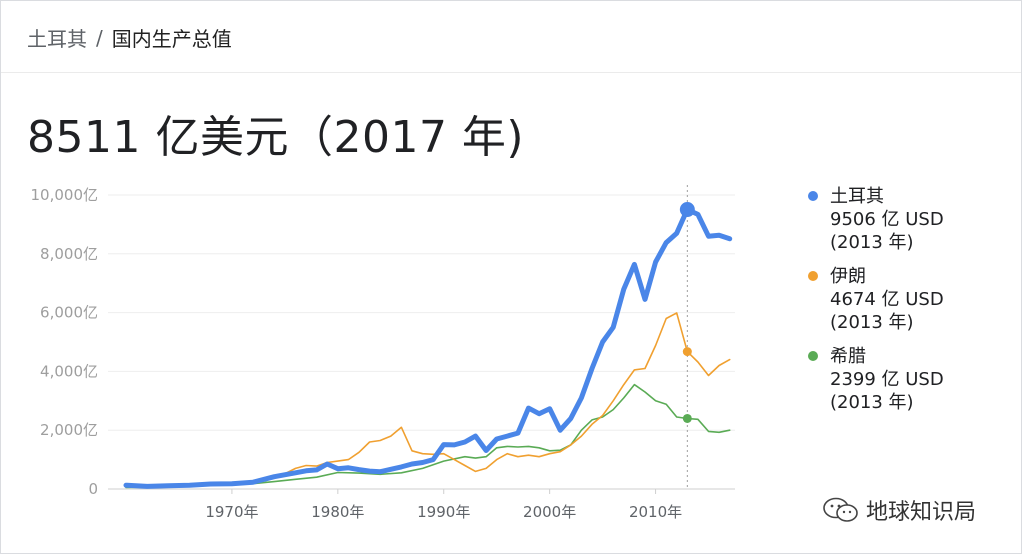 The width and height of the screenshot is (1022, 554). What do you see at coordinates (813, 356) in the screenshot?
I see `legend-dot-greece` at bounding box center [813, 356].